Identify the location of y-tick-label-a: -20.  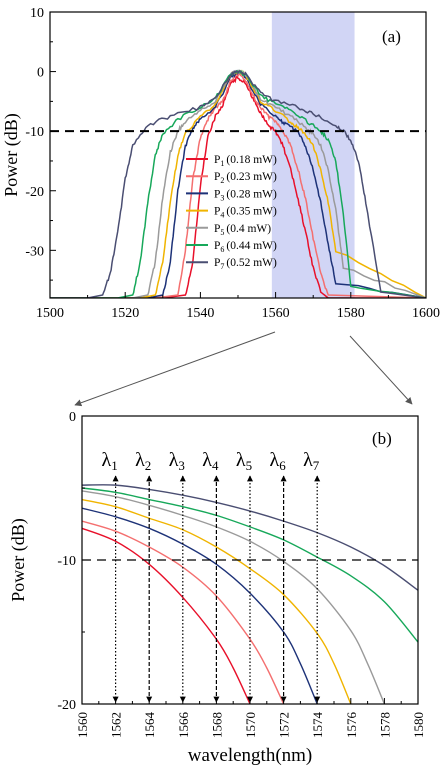
(34, 192).